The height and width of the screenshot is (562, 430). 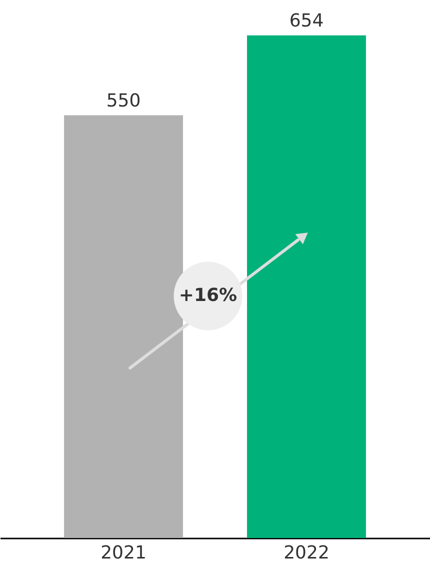 I want to click on data-label: 550, so click(x=123, y=101).